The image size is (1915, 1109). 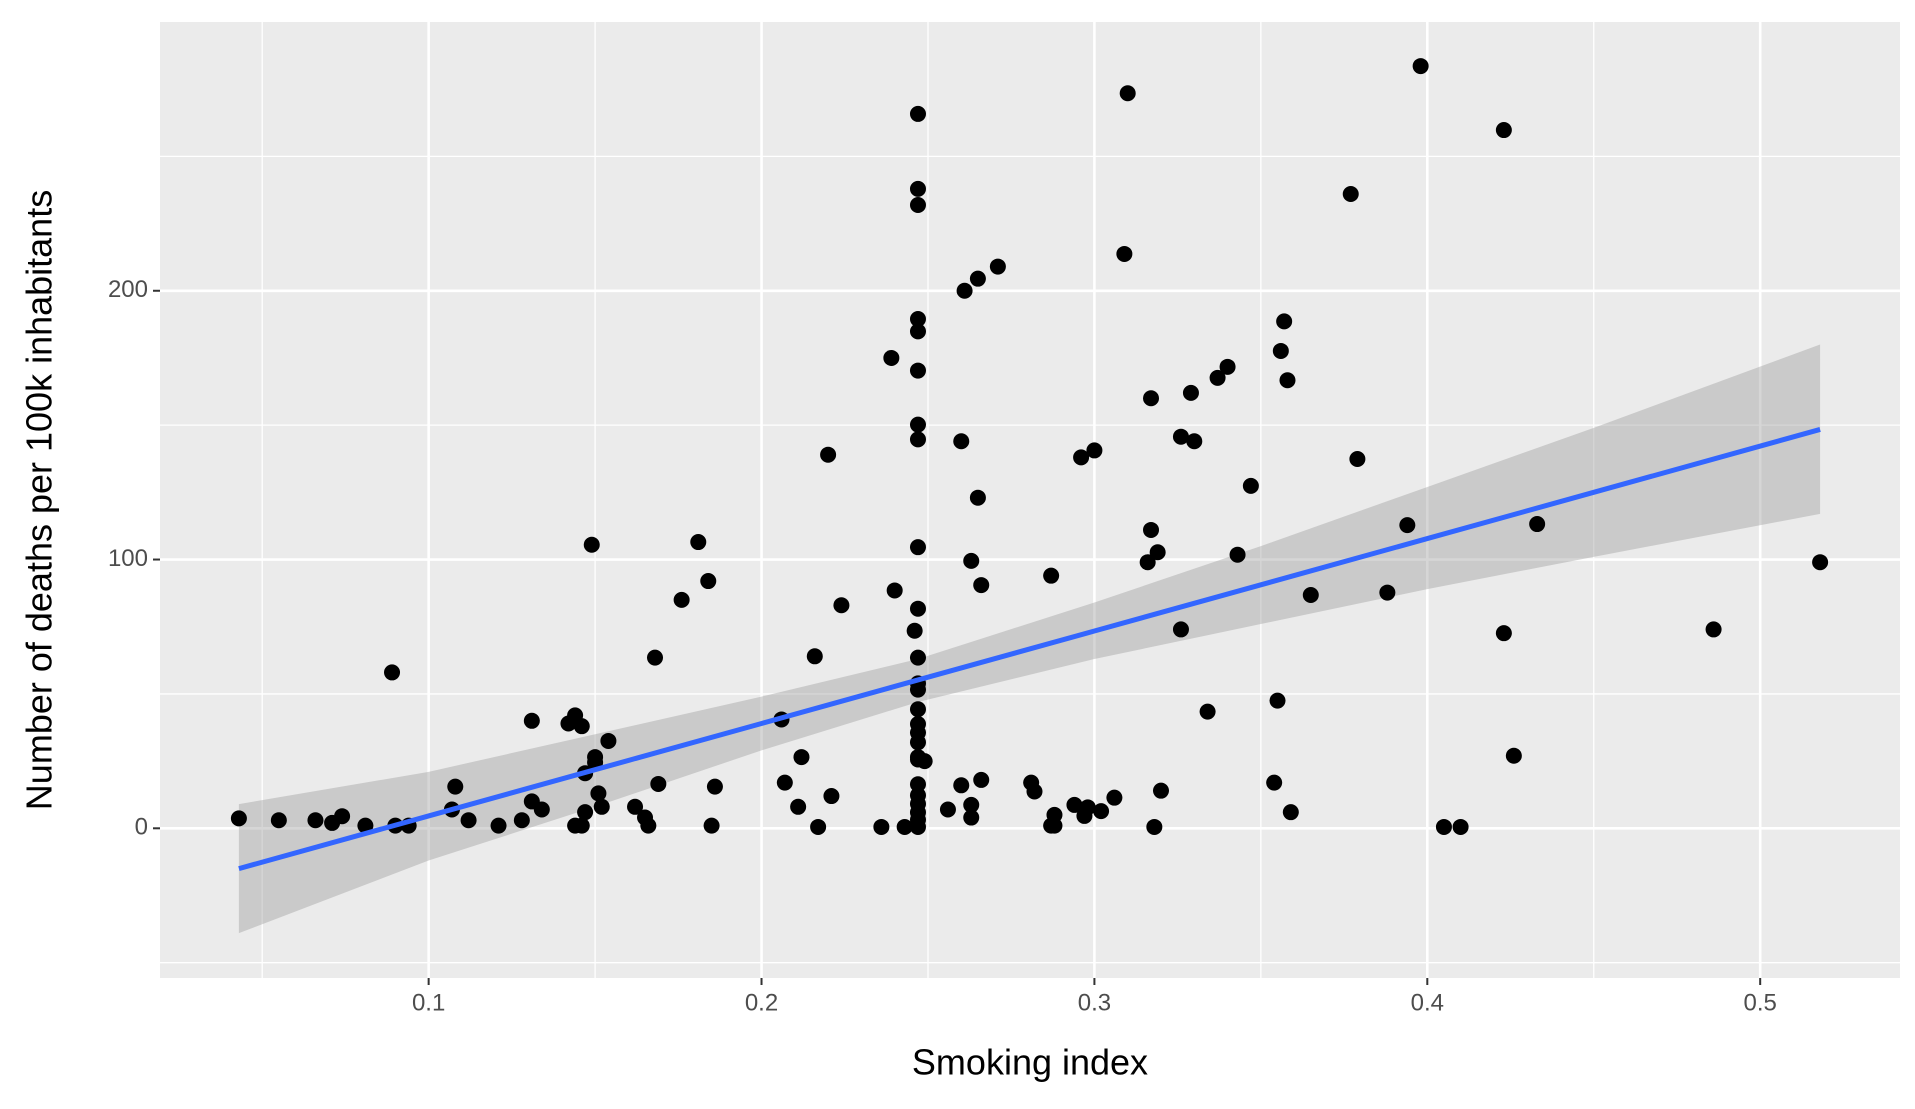 I want to click on x-tick-label: 0.1, so click(x=428, y=1002).